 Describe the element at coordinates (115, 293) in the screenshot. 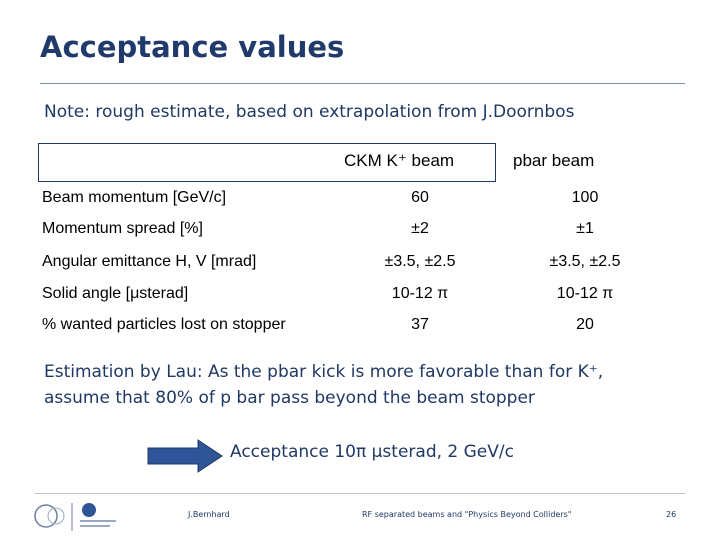

I see `row-label: Solid angle [μsterad]` at that location.